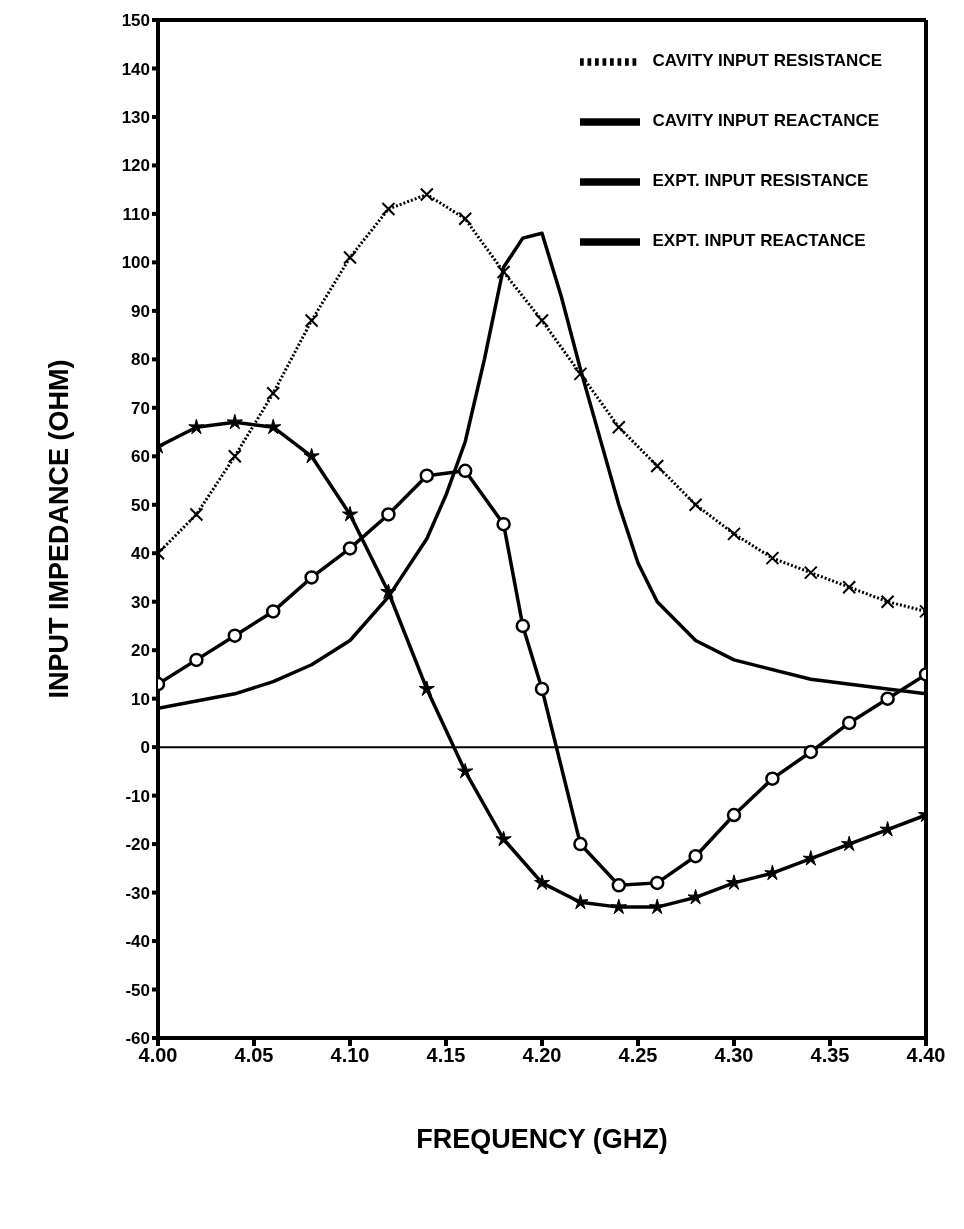  What do you see at coordinates (140, 457) in the screenshot?
I see `y-tick-label: 60` at bounding box center [140, 457].